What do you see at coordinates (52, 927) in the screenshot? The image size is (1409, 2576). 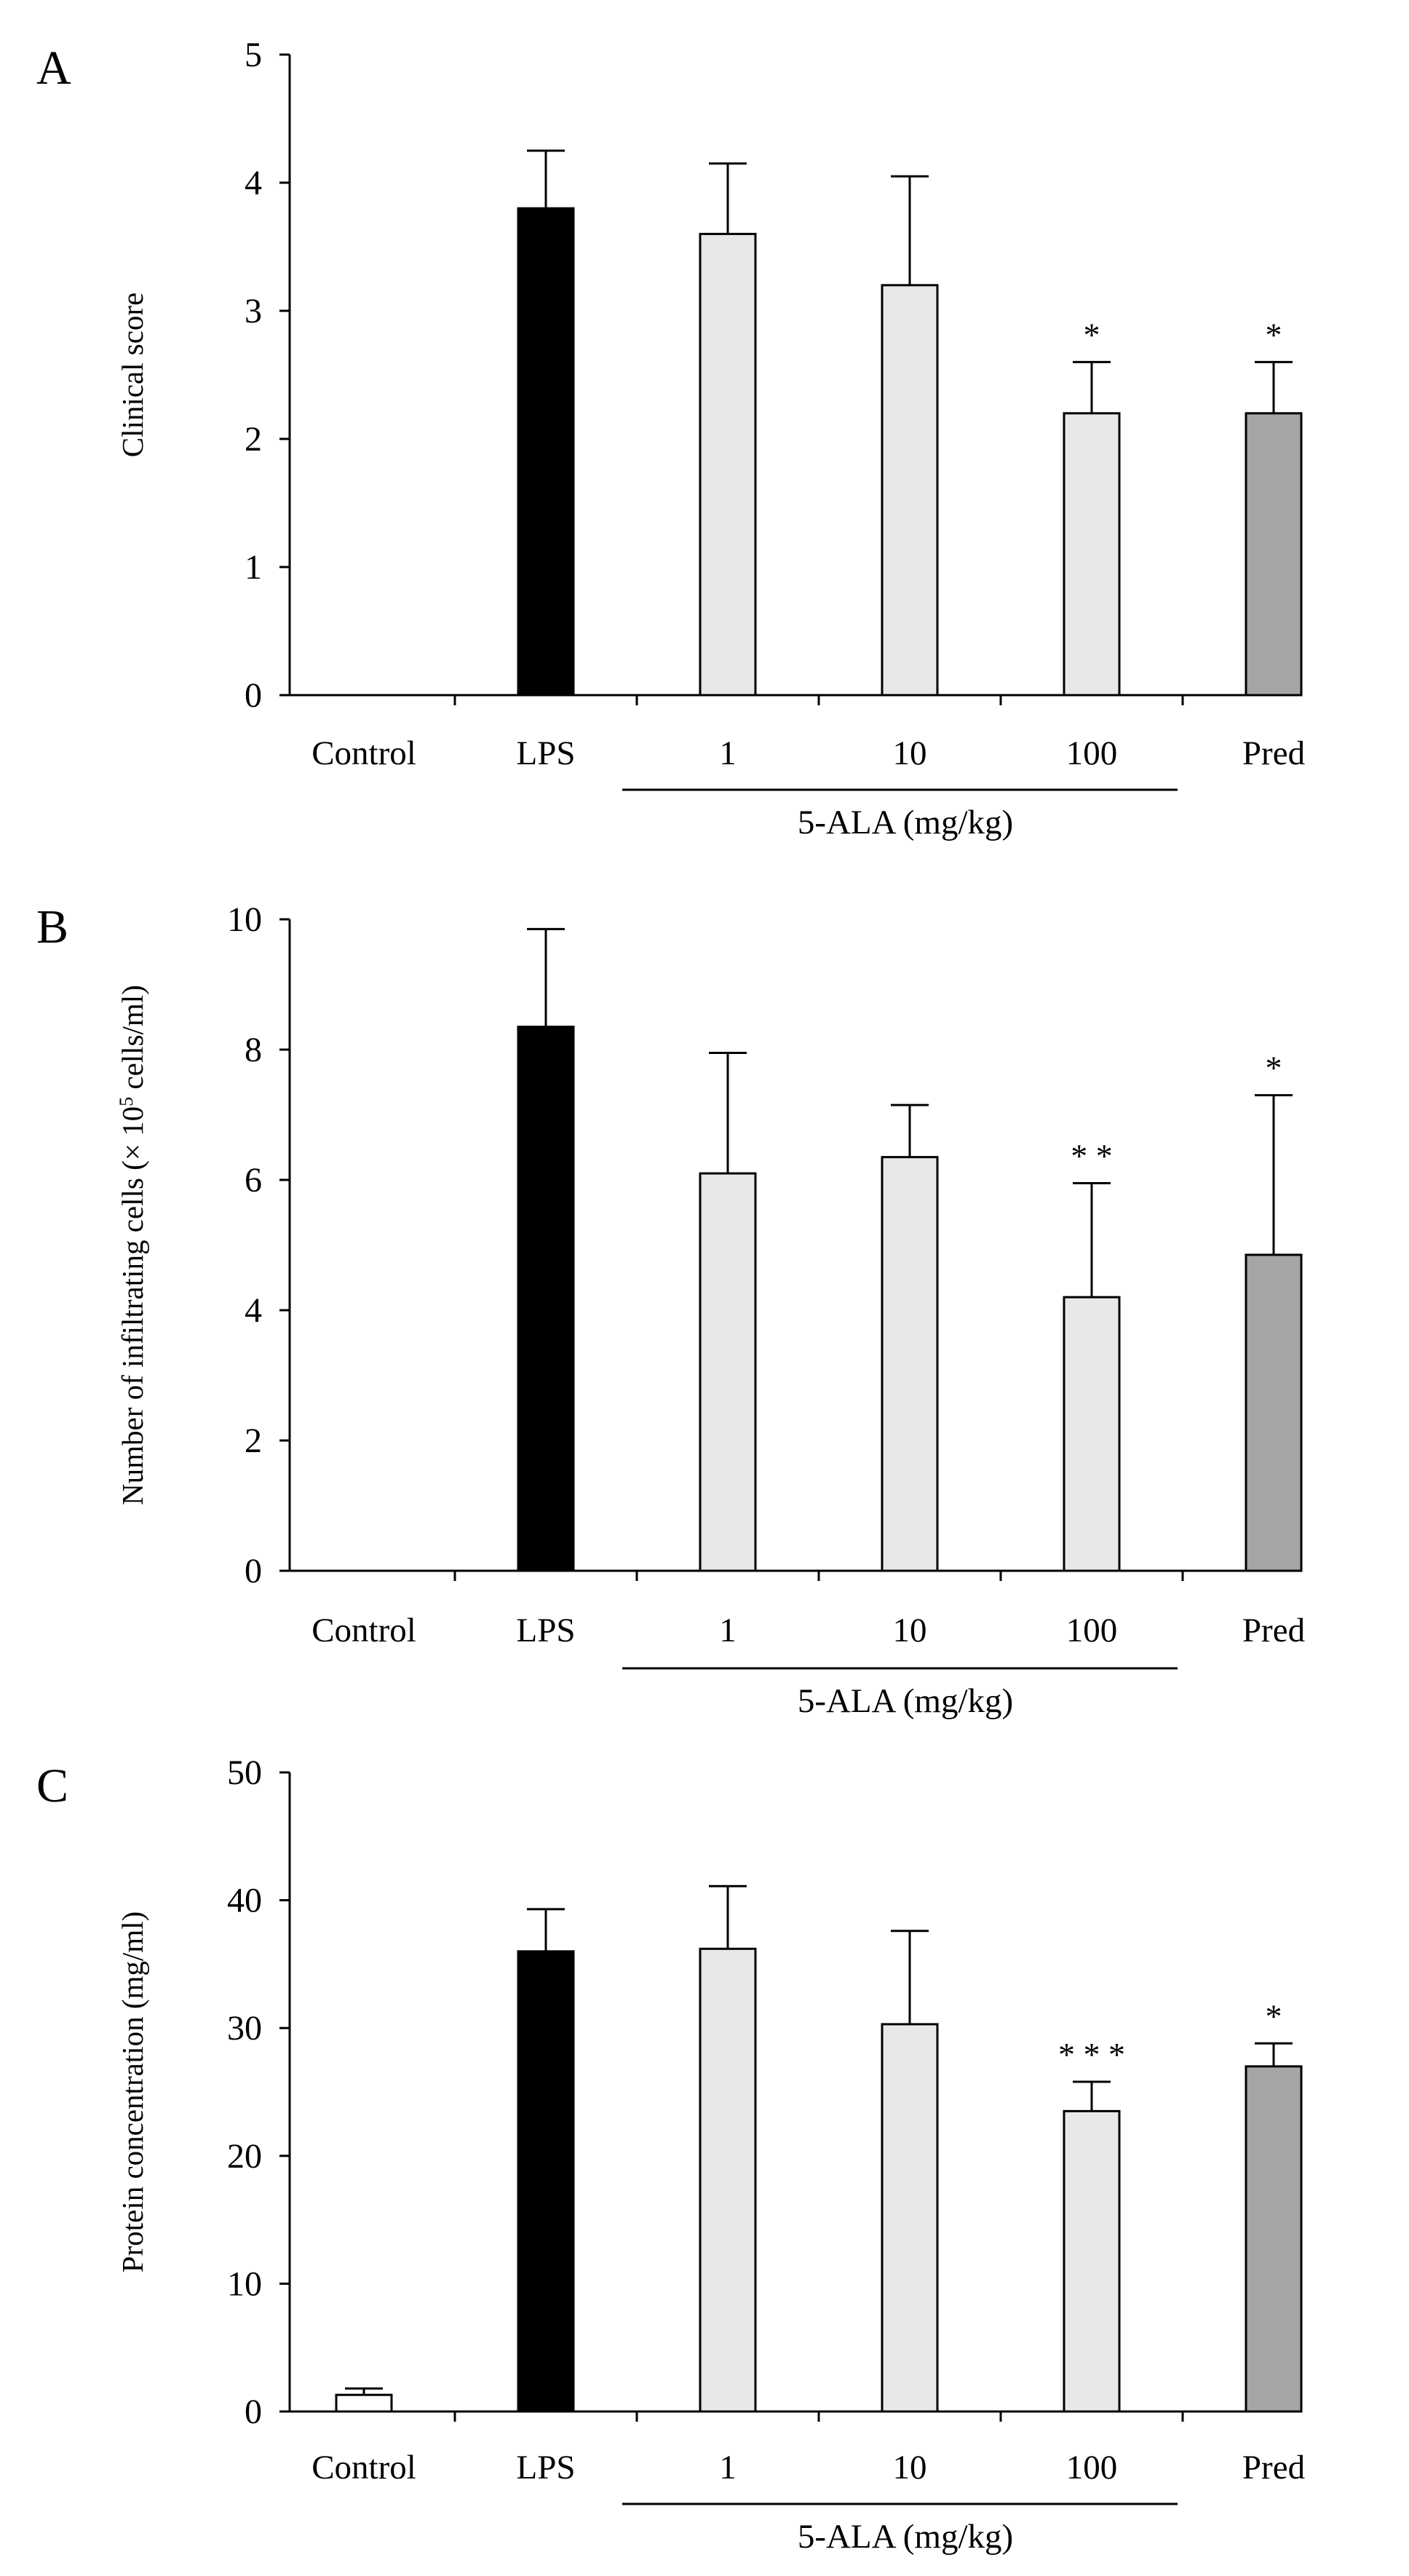 I see `panel-letter: B` at bounding box center [52, 927].